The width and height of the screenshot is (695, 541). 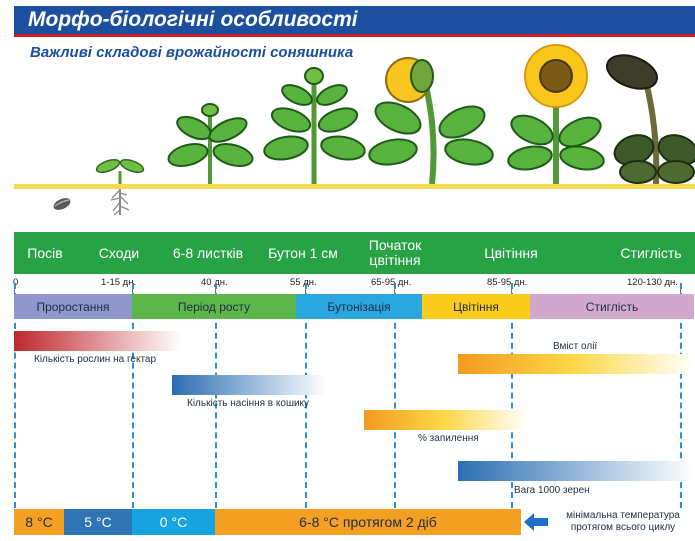 What do you see at coordinates (612, 306) in the screenshot?
I see `period-maturity: Стиглість` at bounding box center [612, 306].